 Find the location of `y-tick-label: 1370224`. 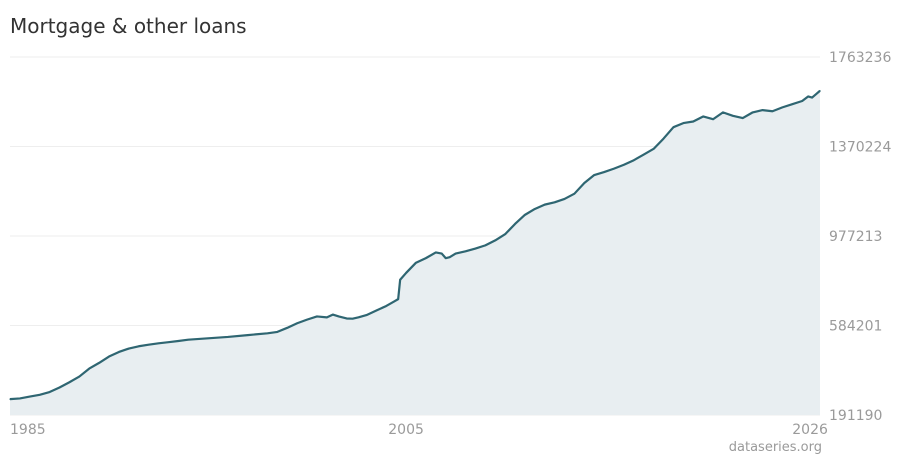

y-tick-label: 1370224 is located at coordinates (860, 148).